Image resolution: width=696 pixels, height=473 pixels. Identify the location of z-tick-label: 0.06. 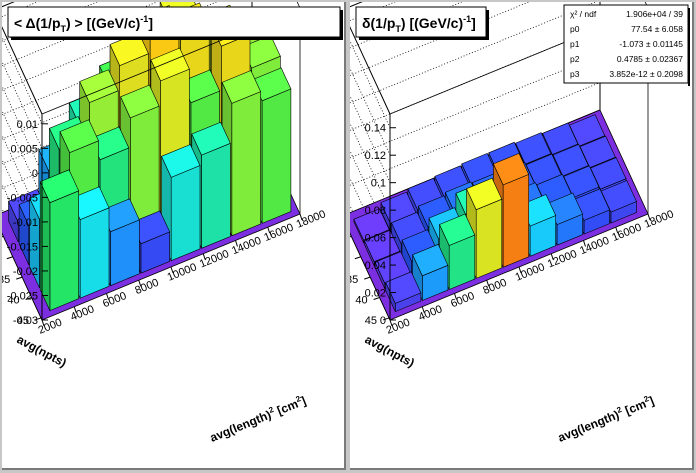
(375, 239).